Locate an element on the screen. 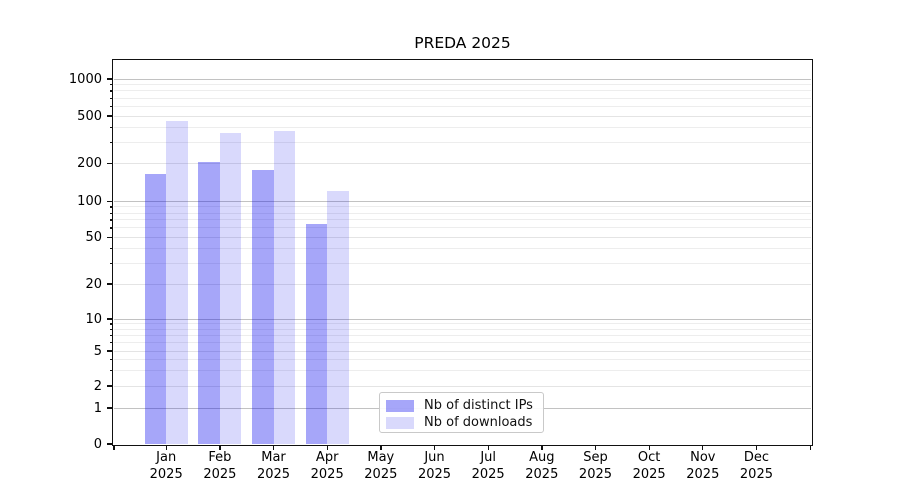 The width and height of the screenshot is (900, 500). month-label: Dec is located at coordinates (756, 457).